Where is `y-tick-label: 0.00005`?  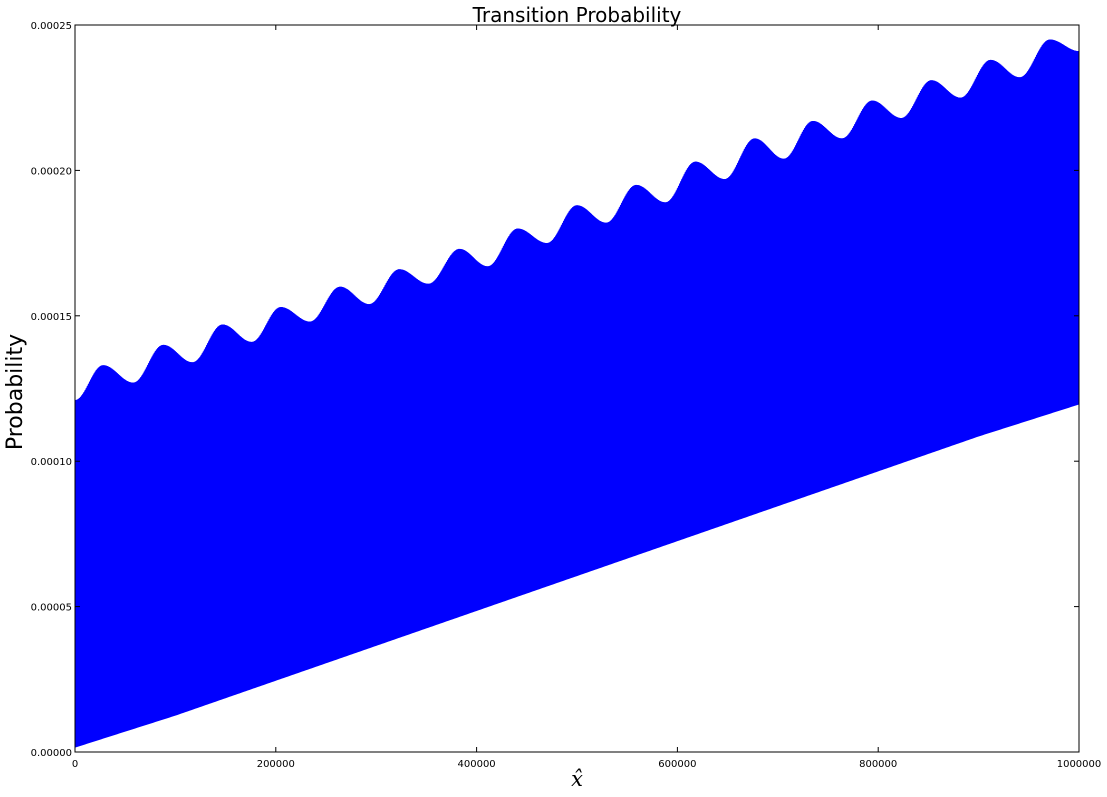 y-tick-label: 0.00005 is located at coordinates (51, 608).